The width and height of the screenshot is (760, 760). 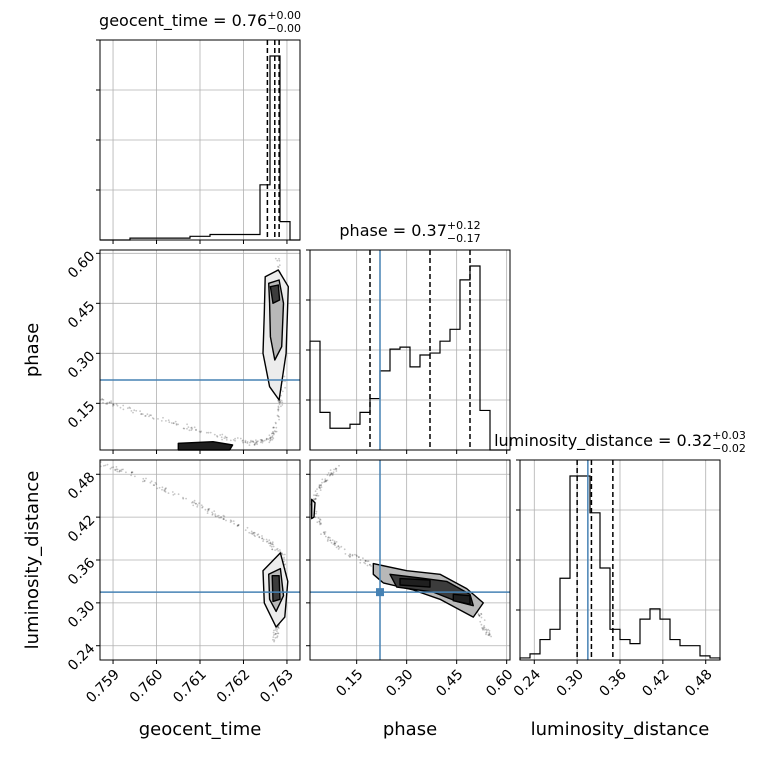 What do you see at coordinates (32, 560) in the screenshot?
I see `y-axis-label-luminosity_distance: luminosity_distance` at bounding box center [32, 560].